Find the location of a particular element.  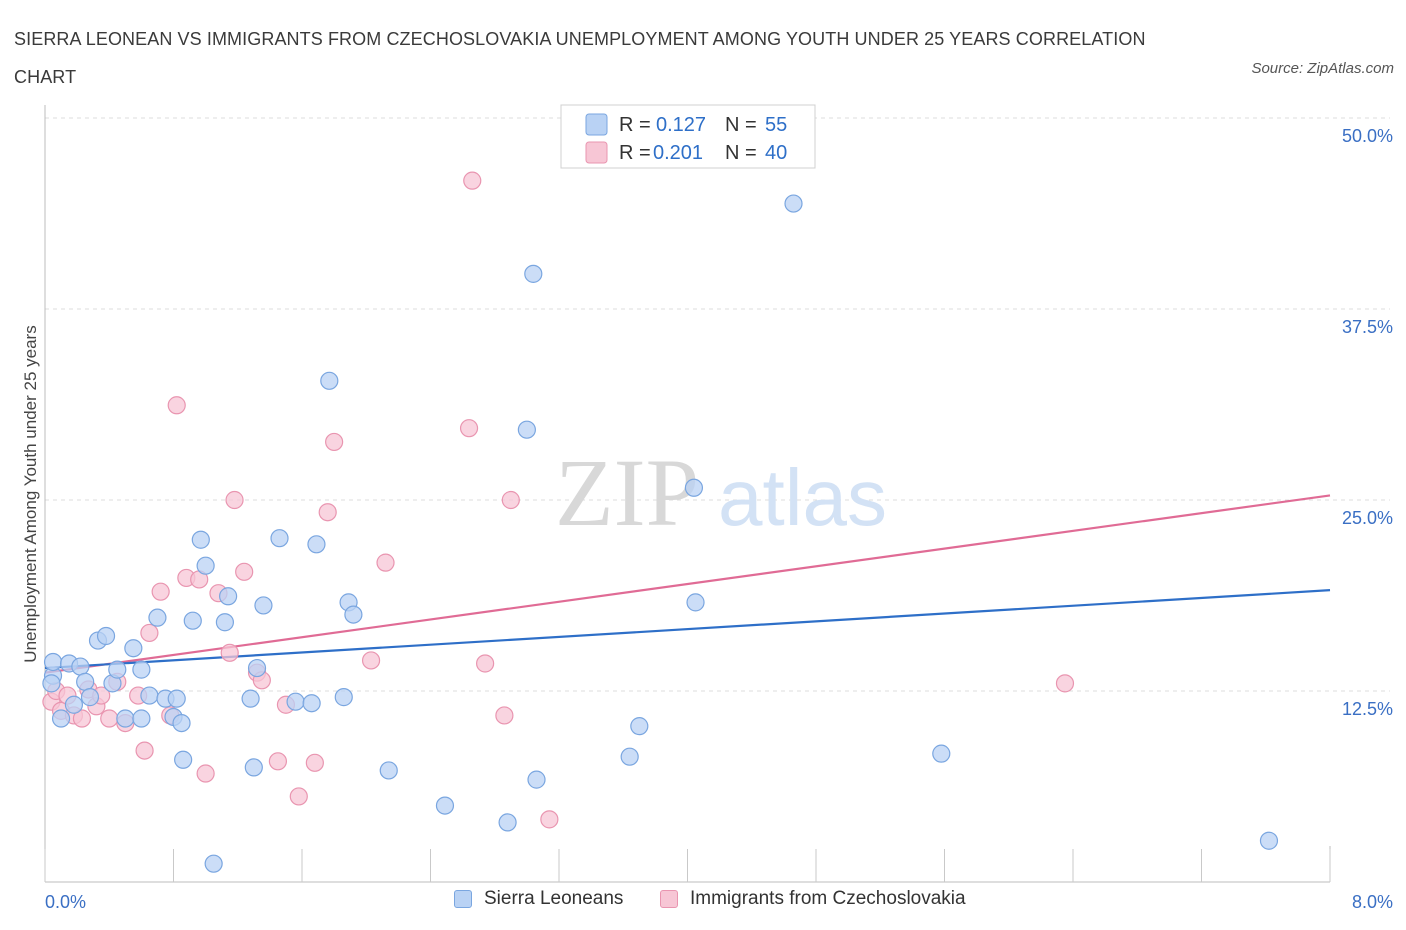

legend-r-label-blue: R = is located at coordinates (635, 125).